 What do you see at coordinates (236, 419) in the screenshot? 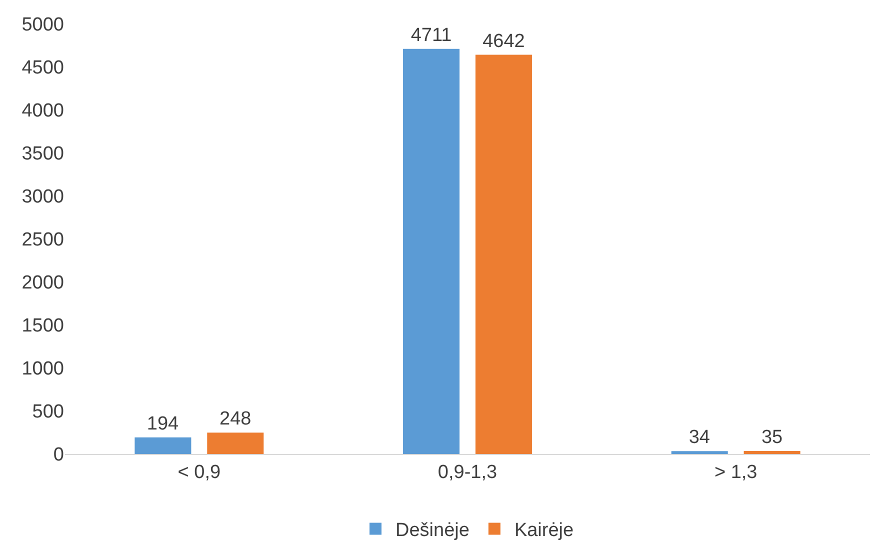
I see `data-label: 248` at bounding box center [236, 419].